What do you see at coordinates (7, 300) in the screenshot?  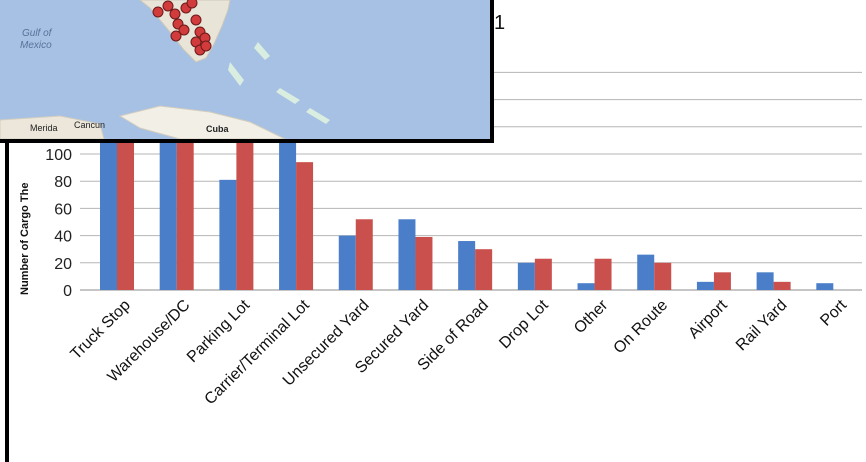 I see `frame-border` at bounding box center [7, 300].